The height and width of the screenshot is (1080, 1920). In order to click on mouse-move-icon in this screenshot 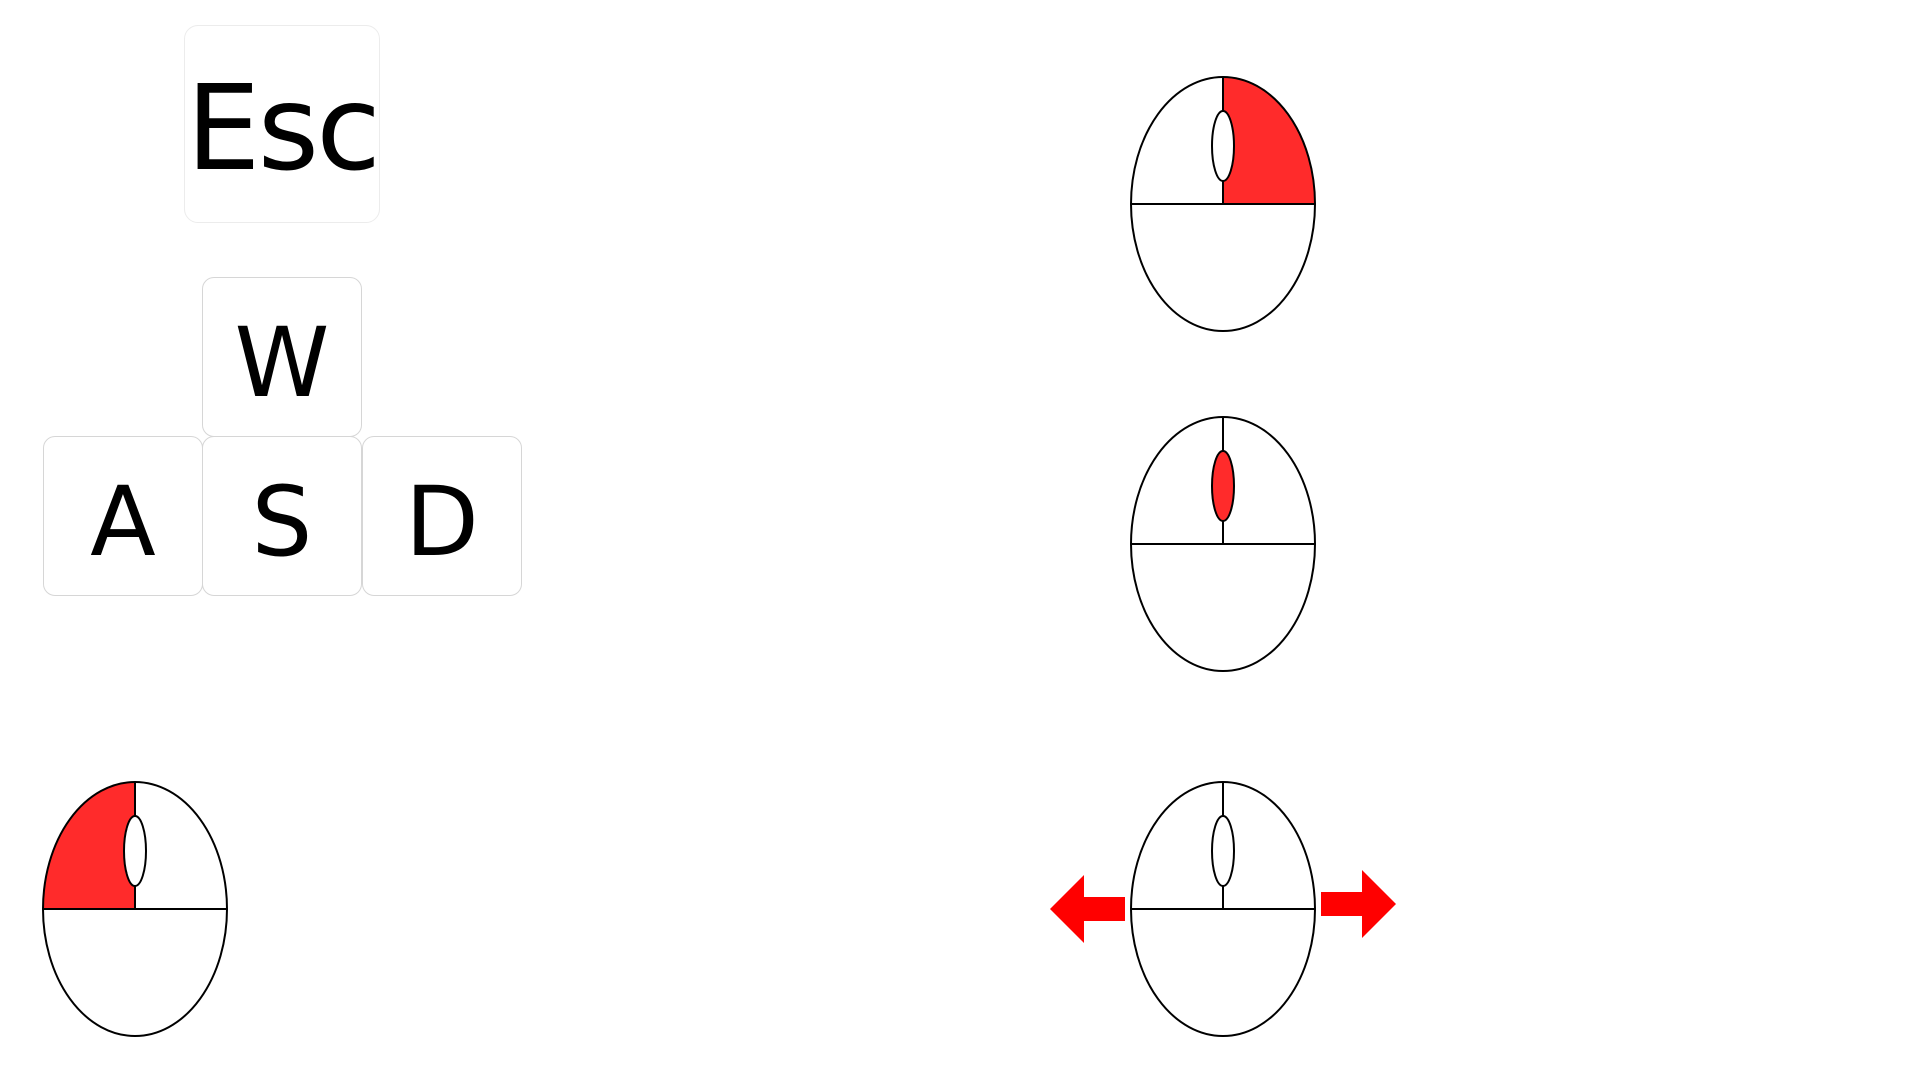, I will do `click(1223, 909)`.